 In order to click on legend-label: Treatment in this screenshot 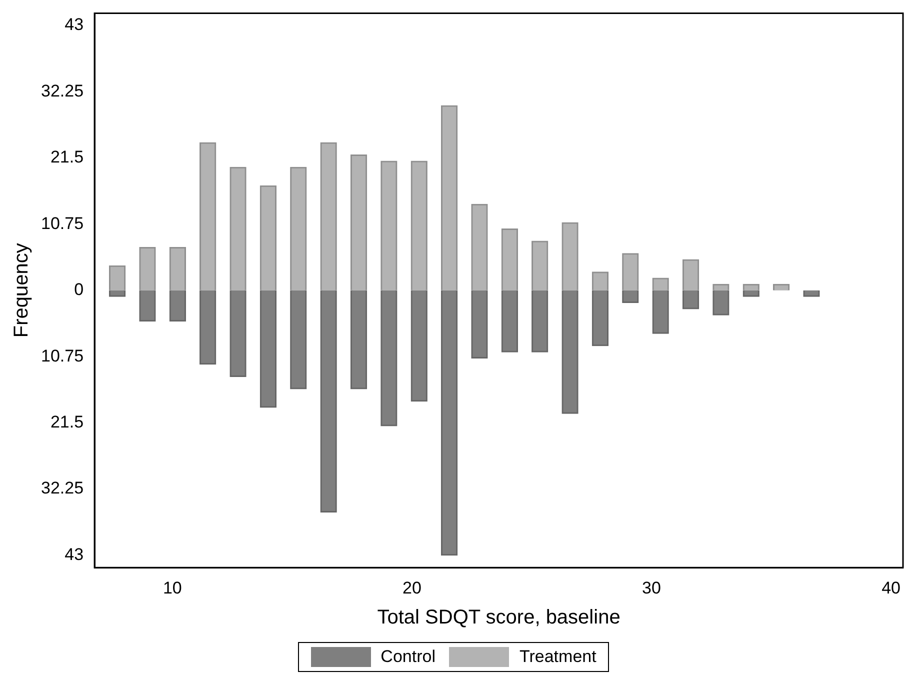, I will do `click(557, 657)`.